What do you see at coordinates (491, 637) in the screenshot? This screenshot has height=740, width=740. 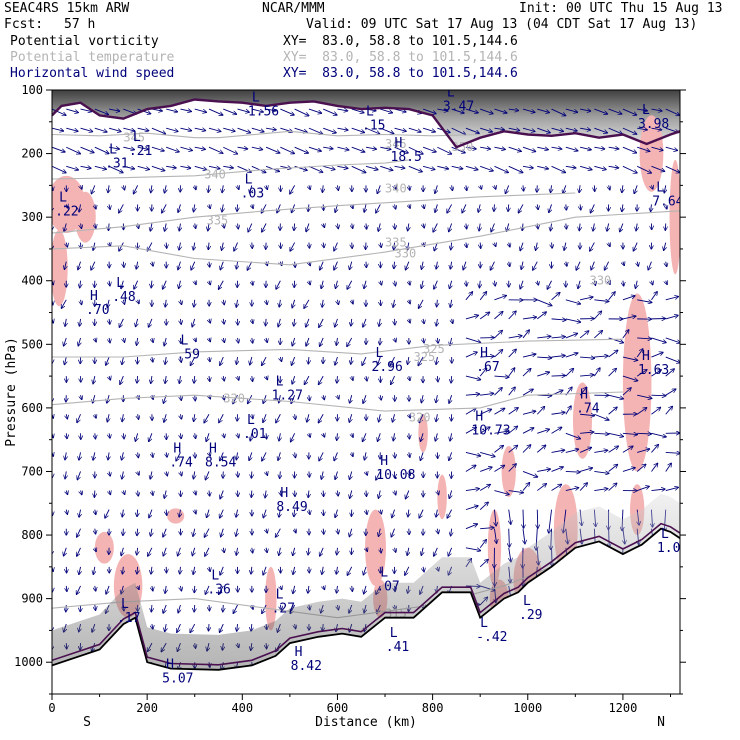 I see `extremum-value: -.42` at bounding box center [491, 637].